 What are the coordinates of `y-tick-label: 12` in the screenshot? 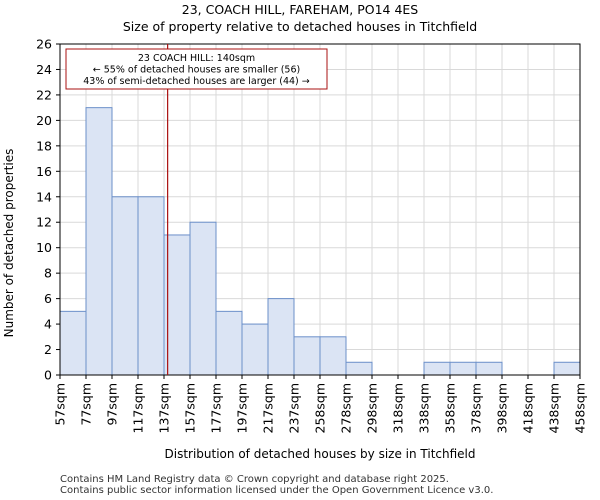 It's located at (44, 222).